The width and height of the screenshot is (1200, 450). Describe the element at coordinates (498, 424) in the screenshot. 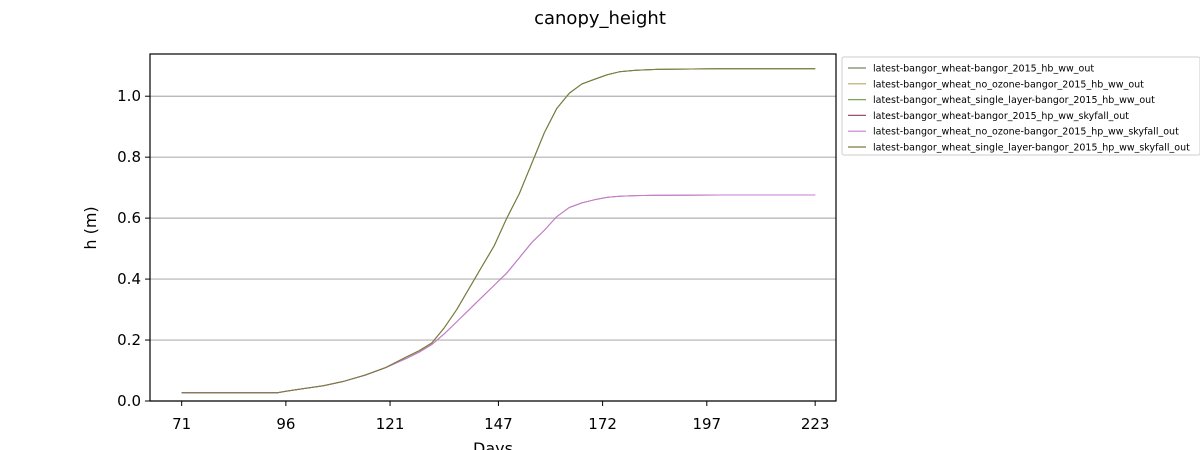

I see `x-tick-label: 147` at that location.